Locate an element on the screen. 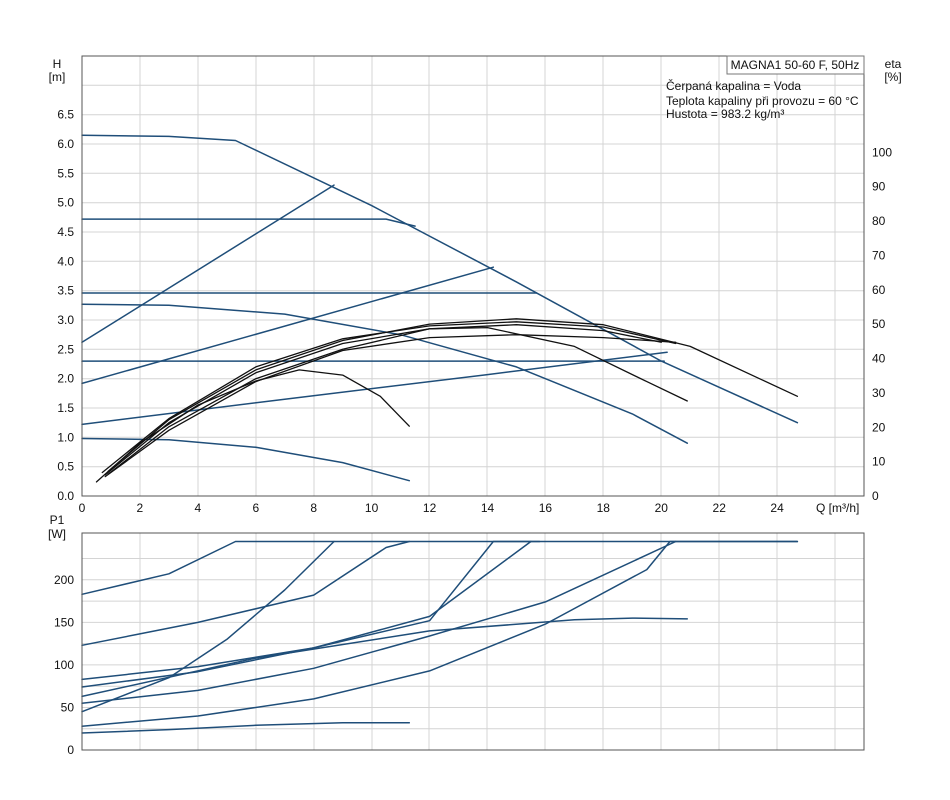 This screenshot has height=800, width=950. x-tick-label: 18 is located at coordinates (604, 508).